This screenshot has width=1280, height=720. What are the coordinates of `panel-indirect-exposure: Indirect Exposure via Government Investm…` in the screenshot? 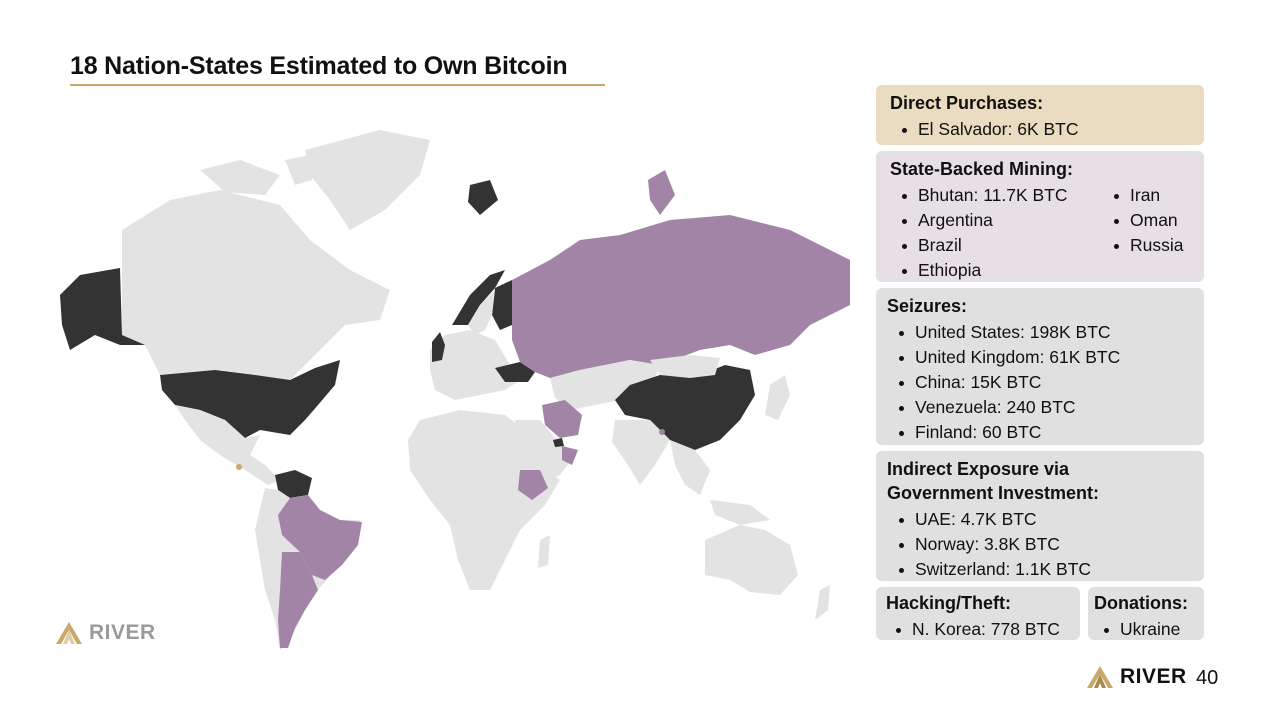 It's located at (1040, 516).